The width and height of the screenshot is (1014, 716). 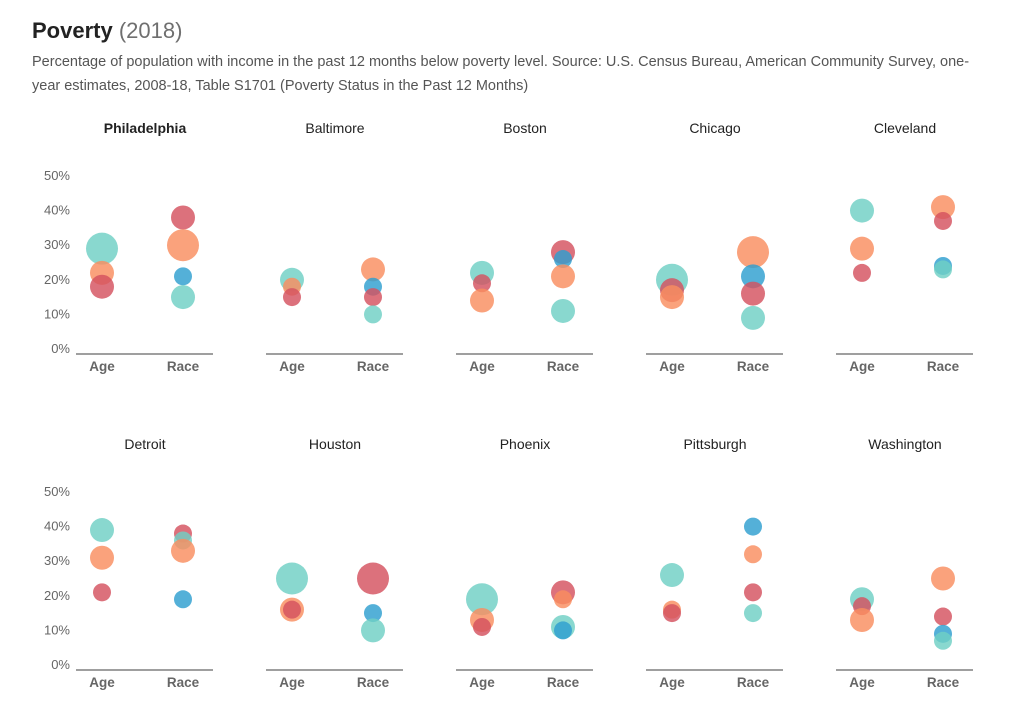 What do you see at coordinates (525, 128) in the screenshot?
I see `panel-title: Boston` at bounding box center [525, 128].